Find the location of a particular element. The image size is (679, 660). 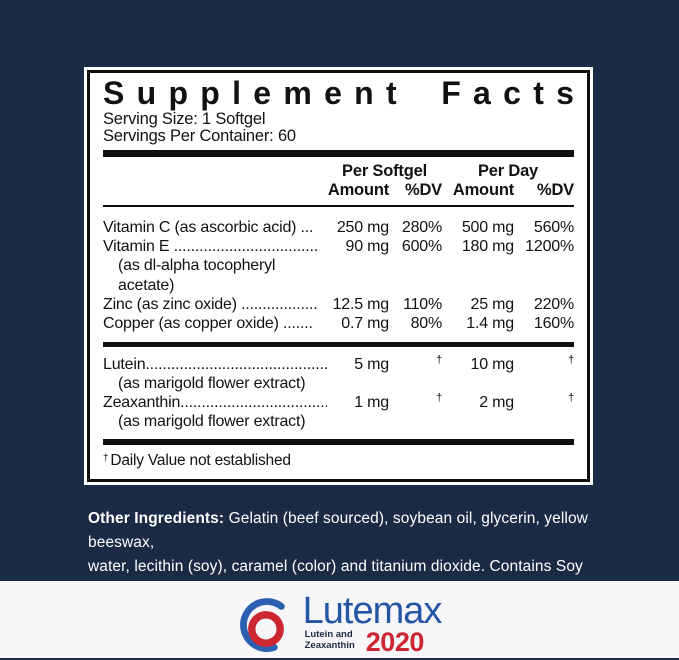

col-group-per-day: Per Day is located at coordinates (508, 171).